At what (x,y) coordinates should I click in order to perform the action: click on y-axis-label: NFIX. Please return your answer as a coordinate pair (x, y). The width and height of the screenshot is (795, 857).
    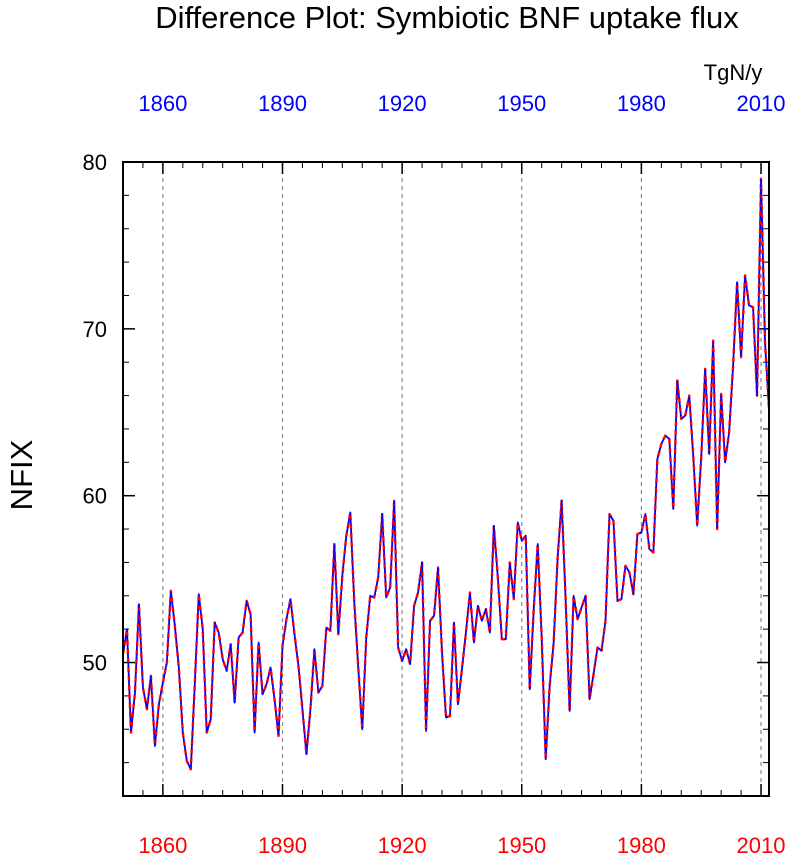
    Looking at the image, I should click on (21, 474).